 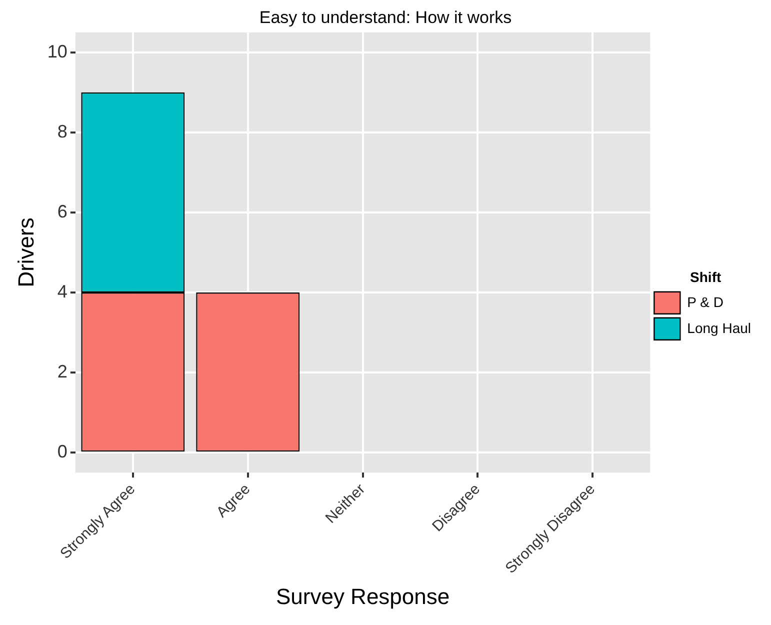 What do you see at coordinates (62, 452) in the screenshot?
I see `y-tick-label: 0` at bounding box center [62, 452].